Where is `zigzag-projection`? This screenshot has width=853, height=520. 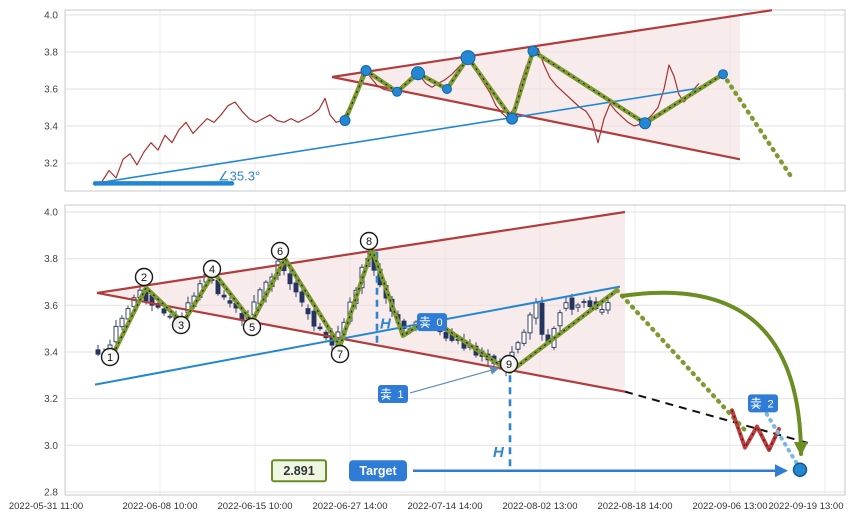 zigzag-projection is located at coordinates (757, 126).